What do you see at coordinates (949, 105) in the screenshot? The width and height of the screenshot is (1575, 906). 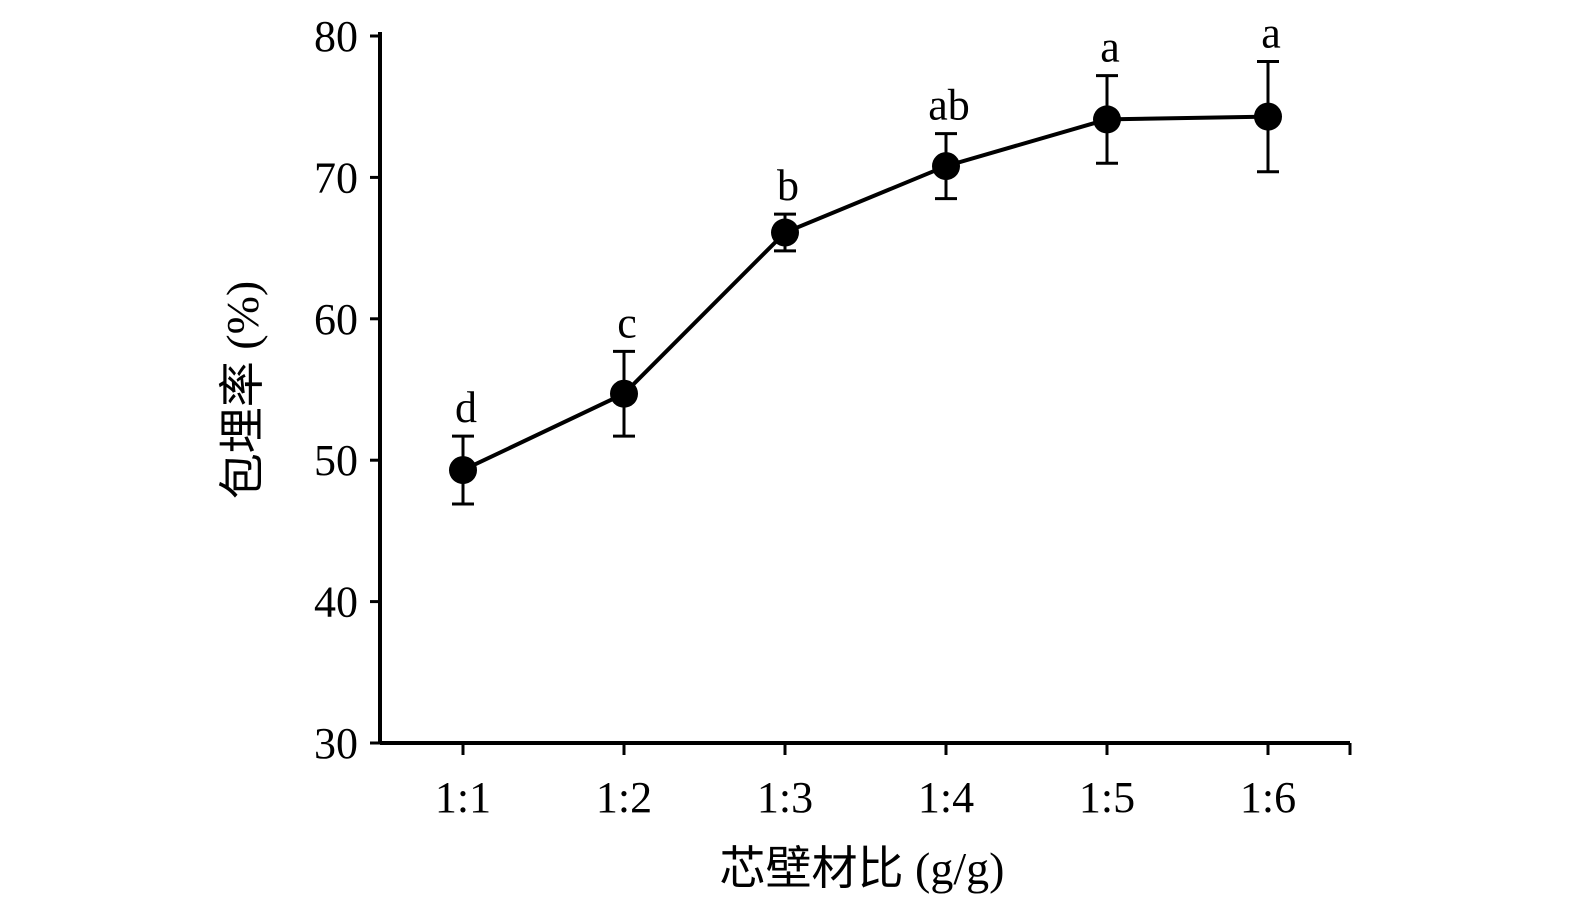 I see `significance-label: ab` at bounding box center [949, 105].